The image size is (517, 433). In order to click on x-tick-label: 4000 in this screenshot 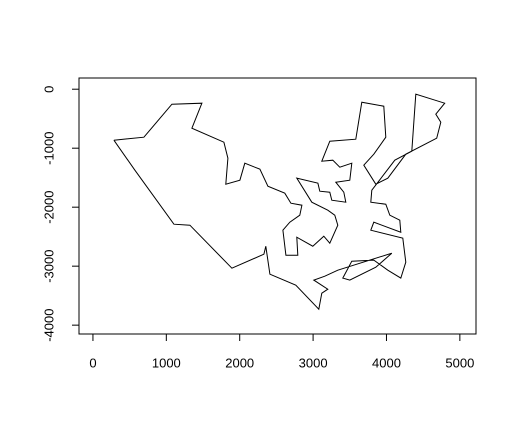, I will do `click(386, 362)`.